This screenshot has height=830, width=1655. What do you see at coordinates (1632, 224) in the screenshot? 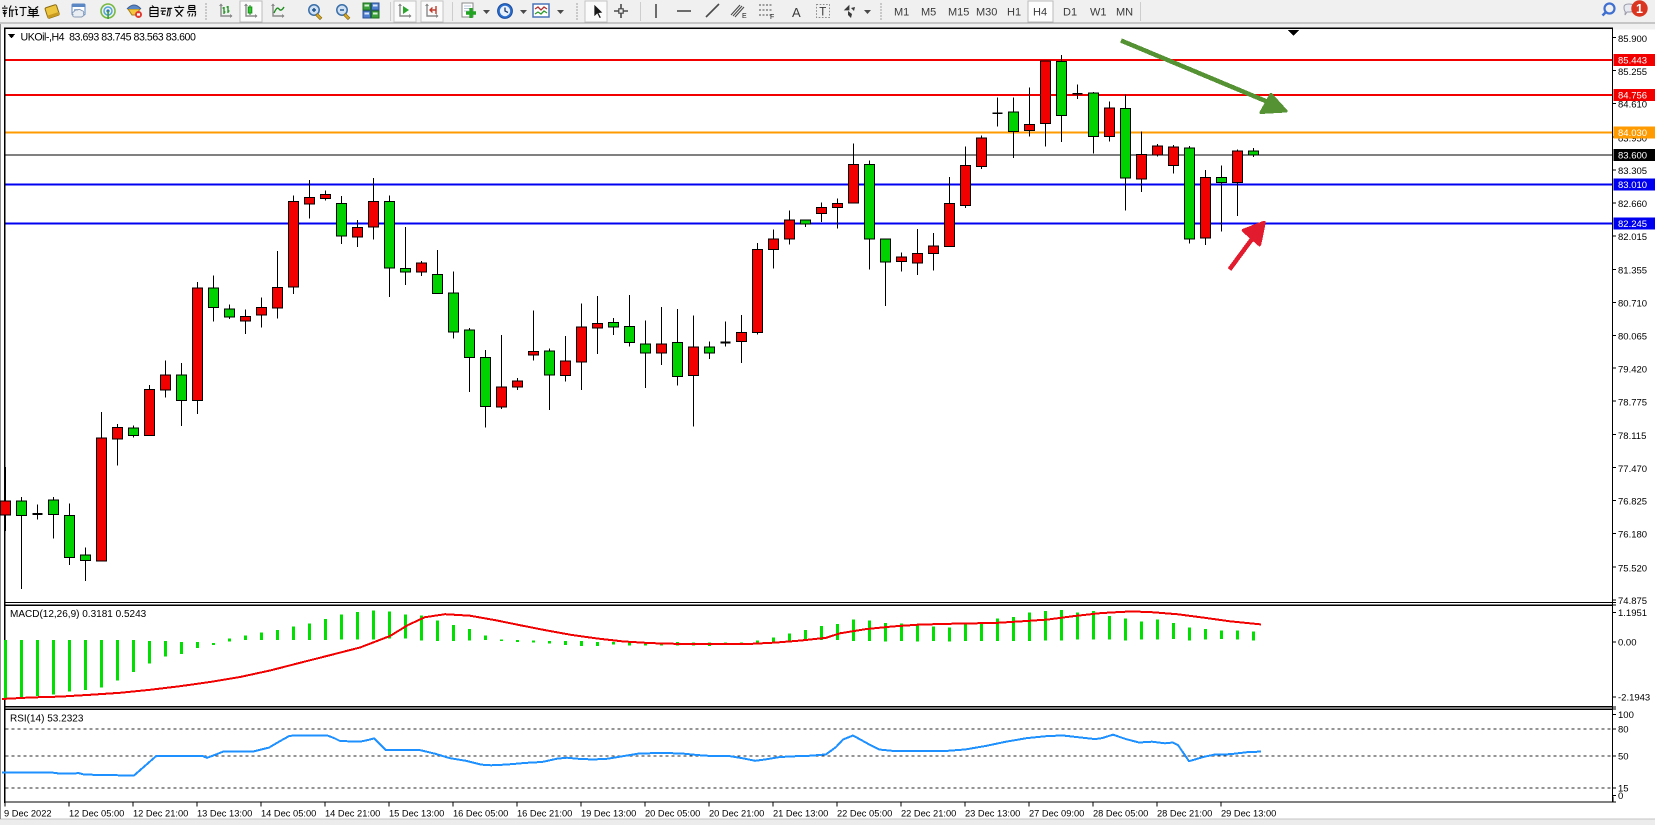
I see `svg-text: 82.245` at bounding box center [1632, 224].